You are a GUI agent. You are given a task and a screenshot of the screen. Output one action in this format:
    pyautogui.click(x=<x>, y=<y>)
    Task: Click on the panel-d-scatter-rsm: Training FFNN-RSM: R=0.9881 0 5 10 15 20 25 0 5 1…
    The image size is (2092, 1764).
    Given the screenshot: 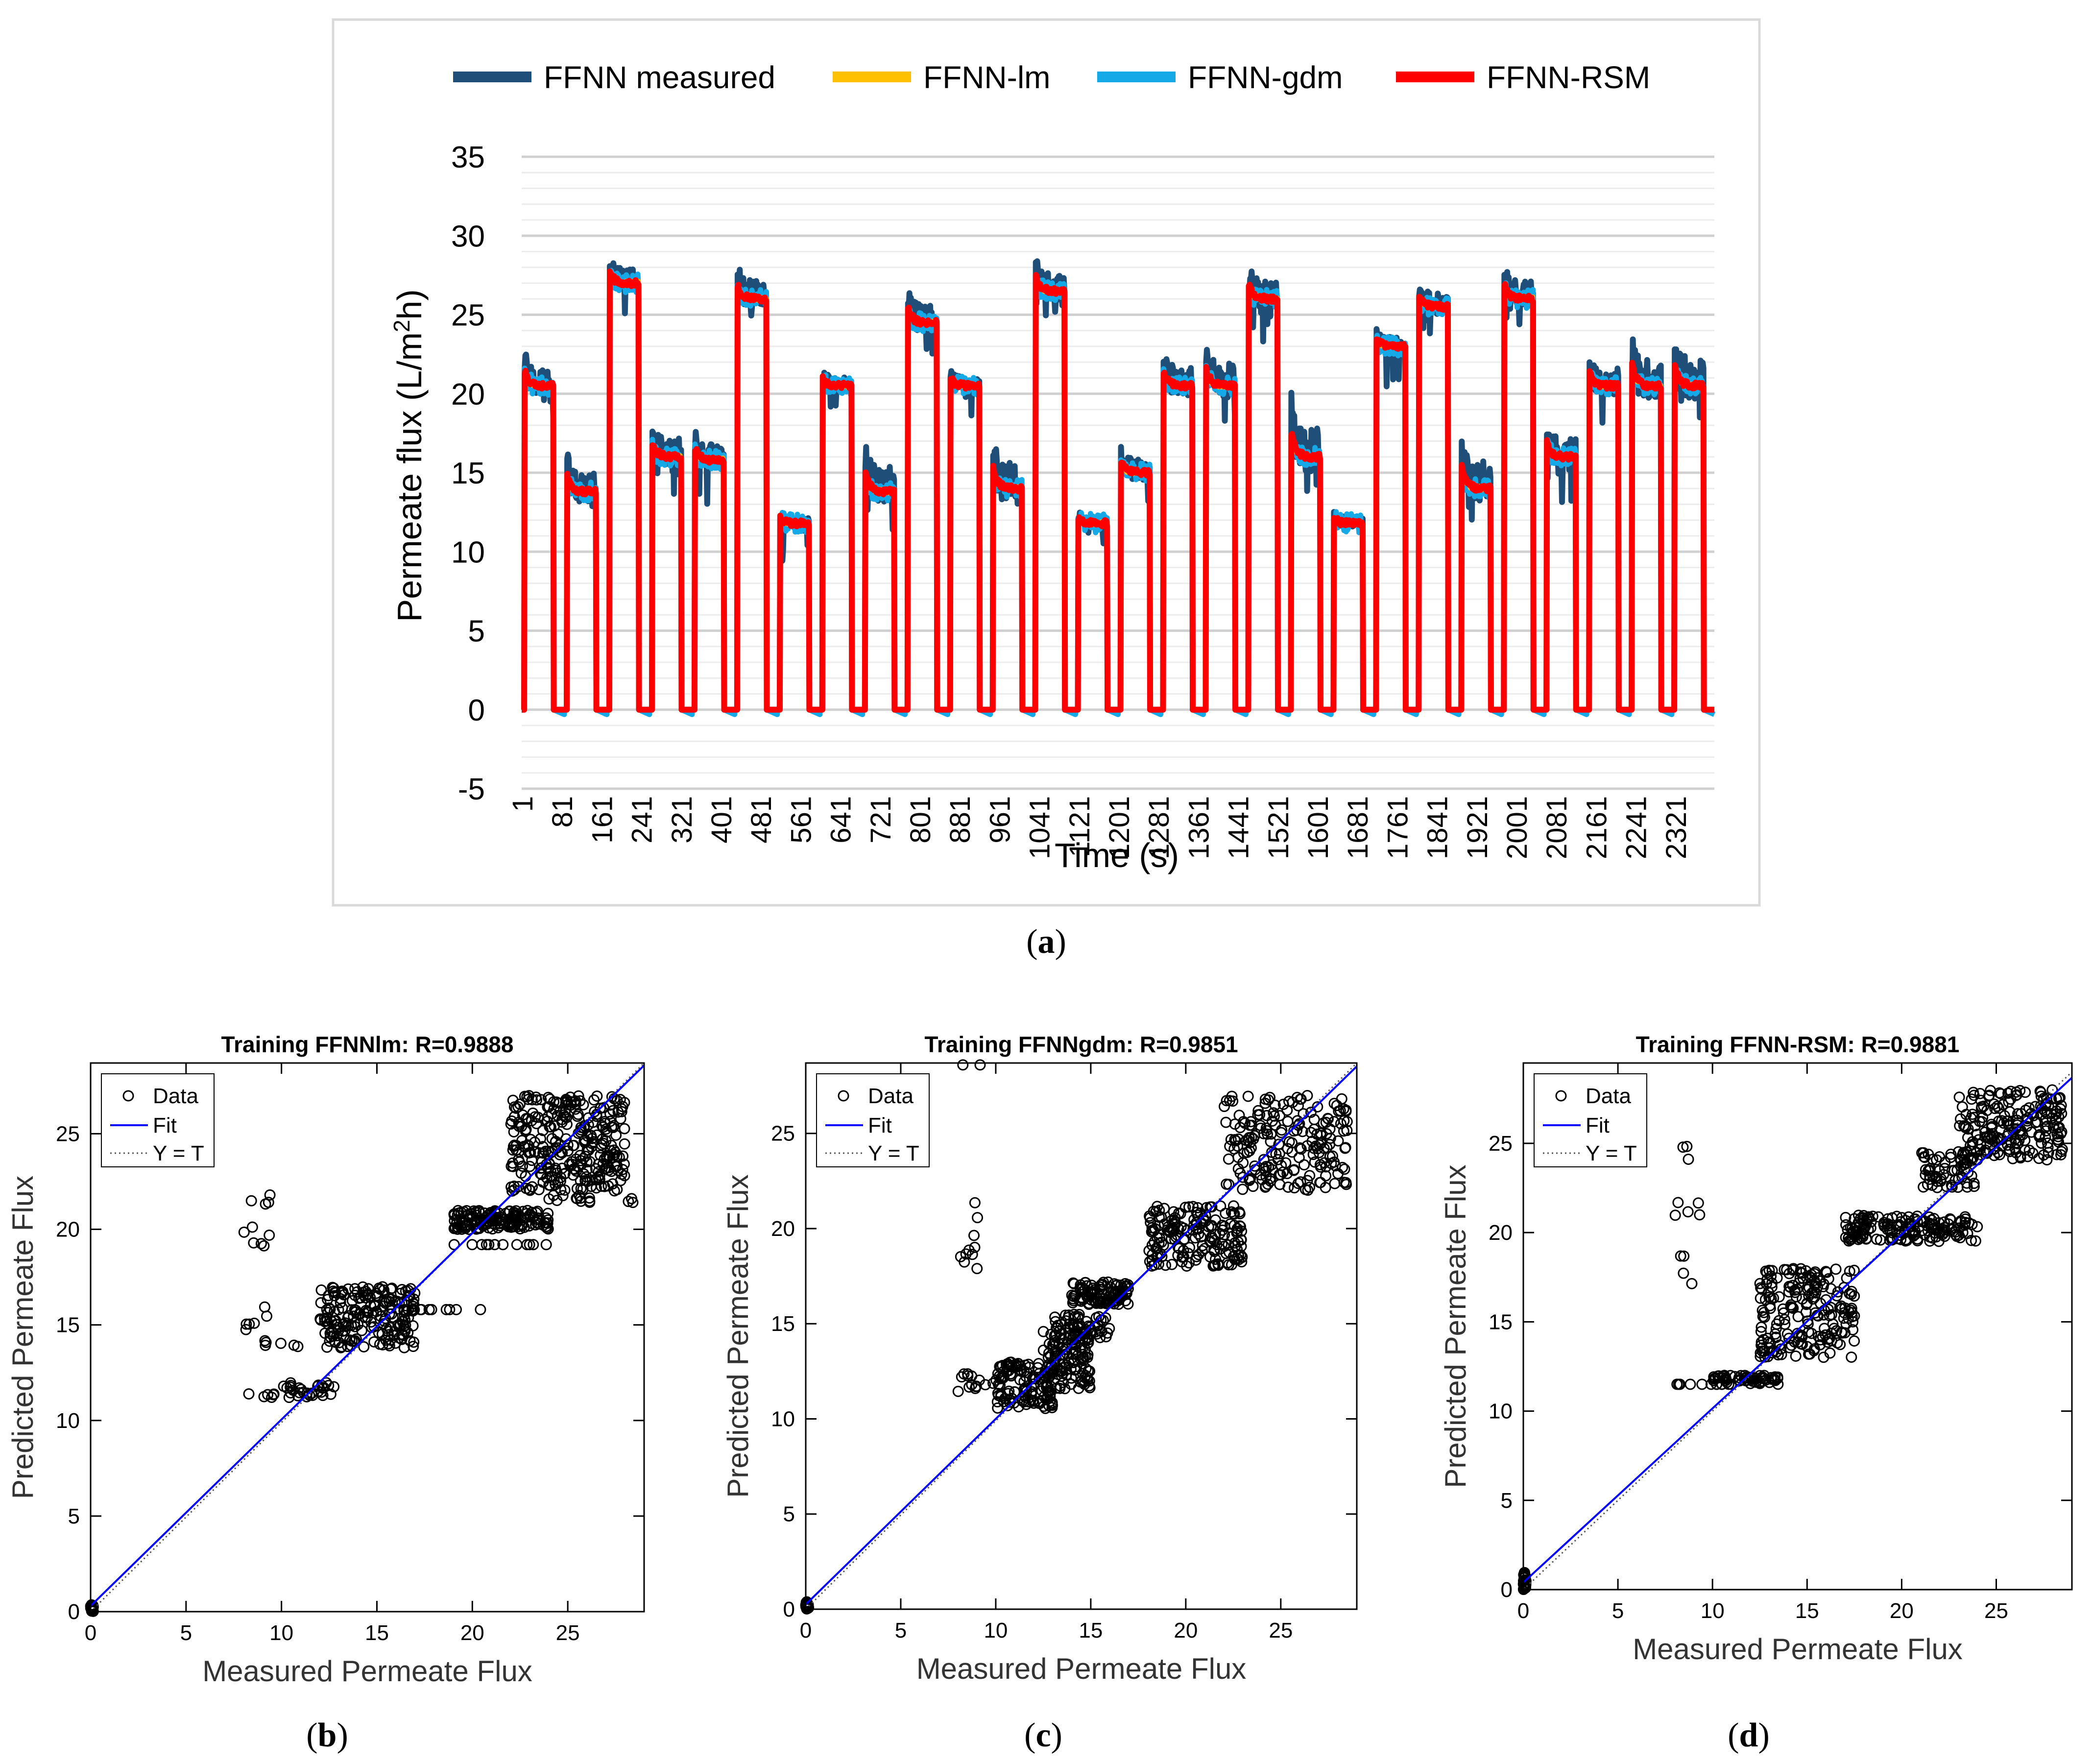 What is the action you would take?
    pyautogui.click(x=1756, y=1393)
    